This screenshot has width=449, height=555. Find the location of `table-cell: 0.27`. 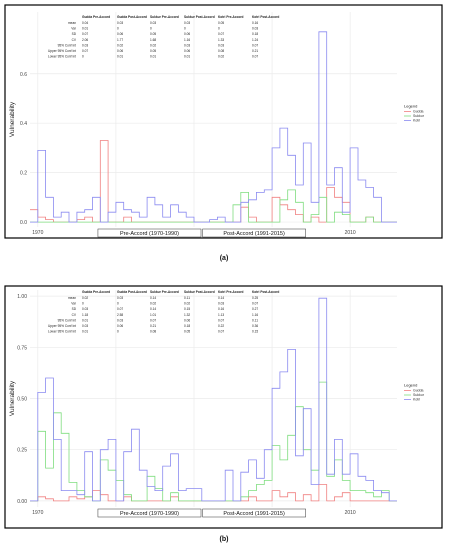

table-cell: 0.27 is located at coordinates (255, 309).